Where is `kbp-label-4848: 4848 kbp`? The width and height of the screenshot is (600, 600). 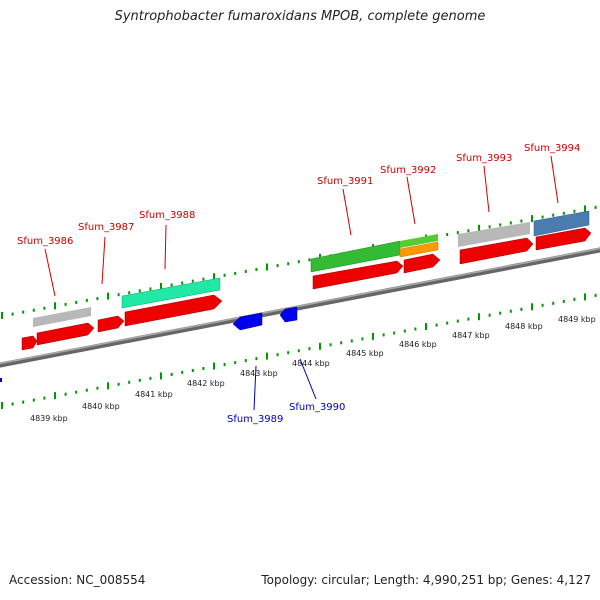
kbp-label-4848: 4848 kbp is located at coordinates (524, 326).